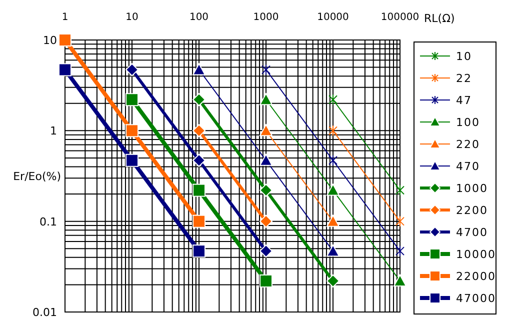 The height and width of the screenshot is (330, 510). Describe the element at coordinates (468, 122) in the screenshot. I see `legend-label: 100` at that location.